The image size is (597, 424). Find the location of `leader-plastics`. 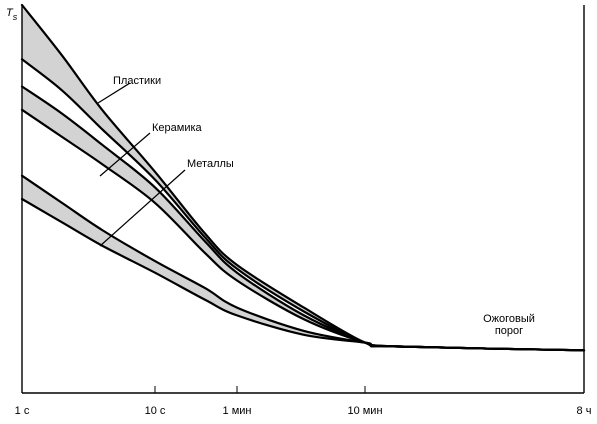

leader-plastics is located at coordinates (114, 93).